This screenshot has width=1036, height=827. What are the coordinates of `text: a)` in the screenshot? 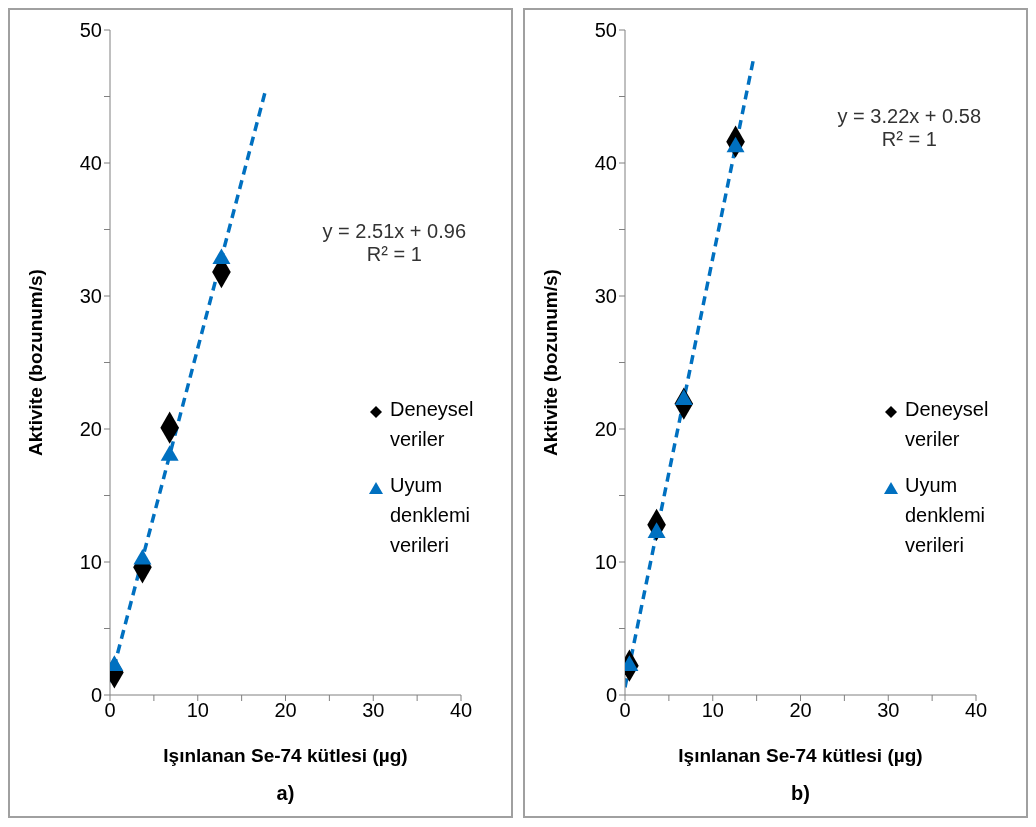 It's located at (285, 793).